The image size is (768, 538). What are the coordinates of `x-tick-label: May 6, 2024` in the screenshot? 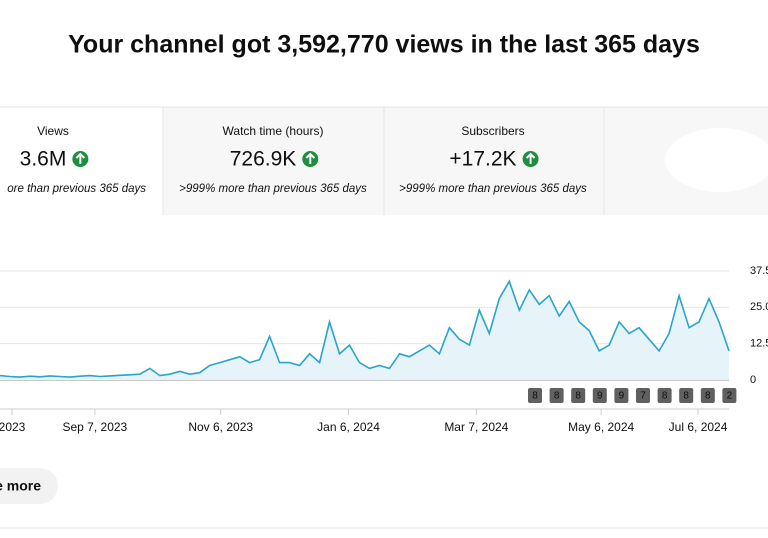 It's located at (601, 427).